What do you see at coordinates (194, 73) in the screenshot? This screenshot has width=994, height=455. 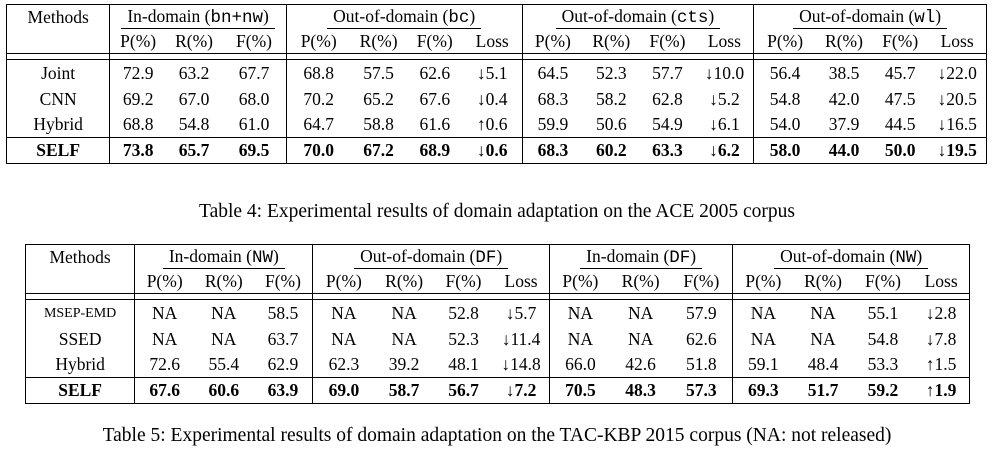 I see `value-cell: 63.2` at bounding box center [194, 73].